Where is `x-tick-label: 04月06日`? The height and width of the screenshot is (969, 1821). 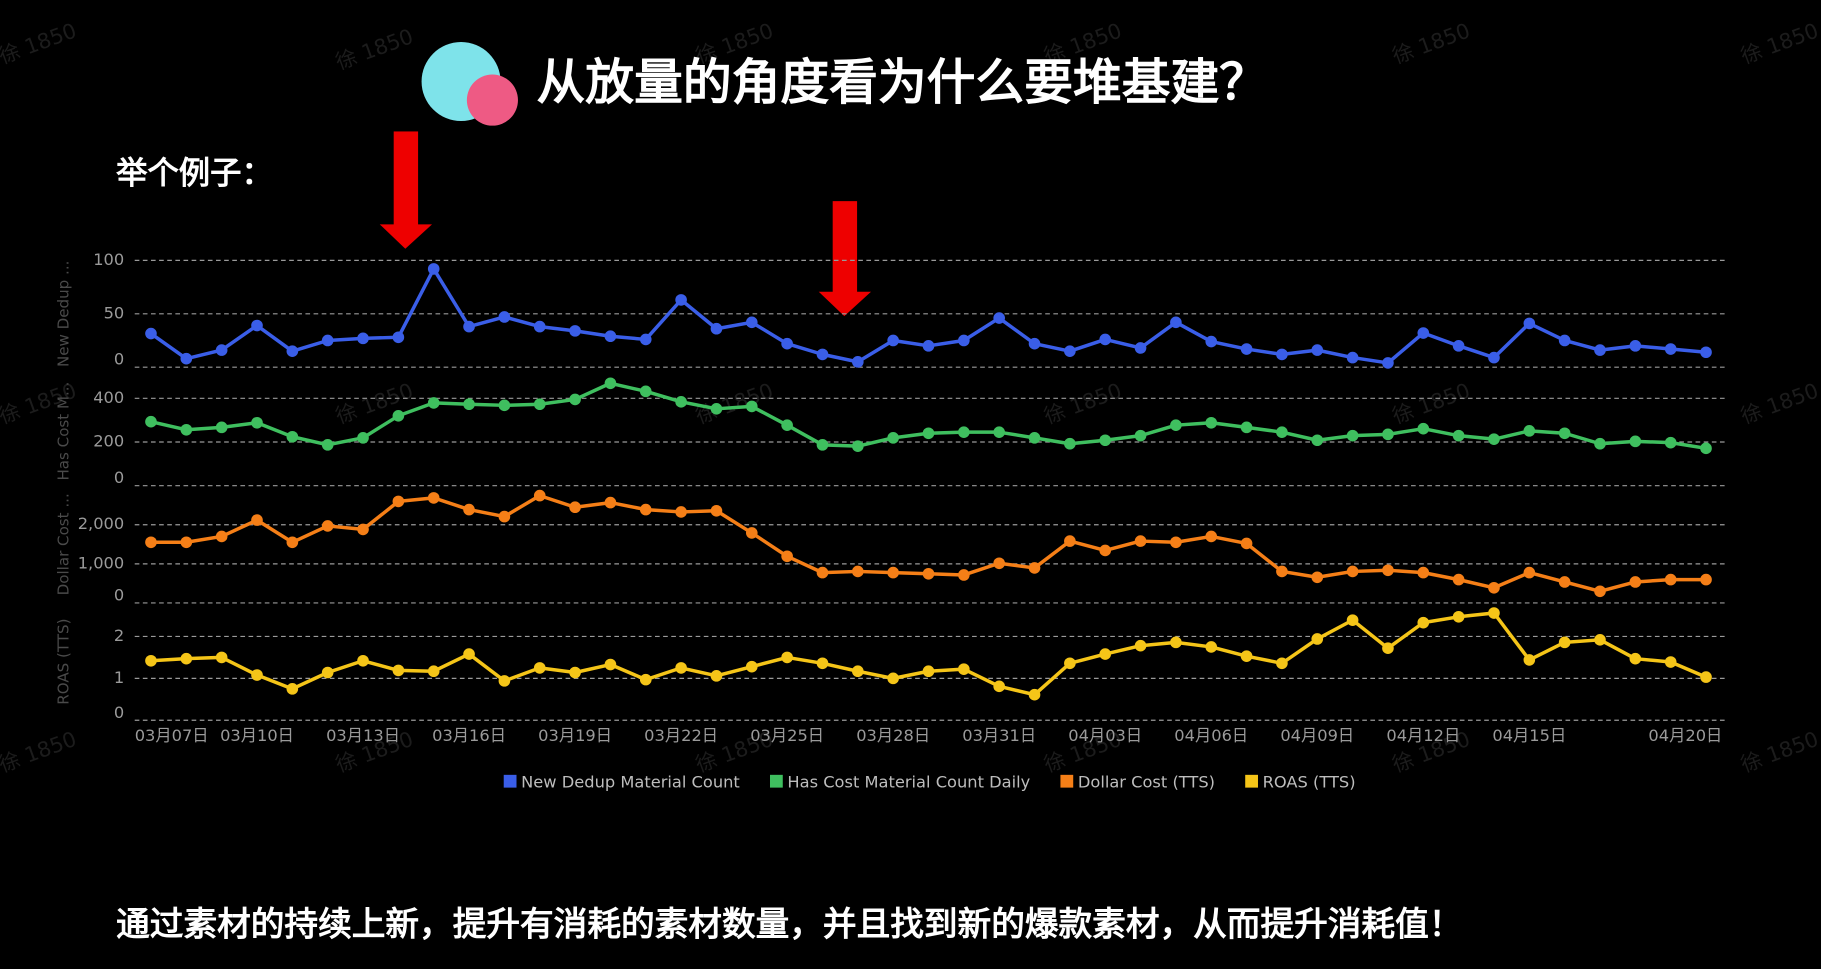
x-tick-label: 04月06日 is located at coordinates (1211, 735).